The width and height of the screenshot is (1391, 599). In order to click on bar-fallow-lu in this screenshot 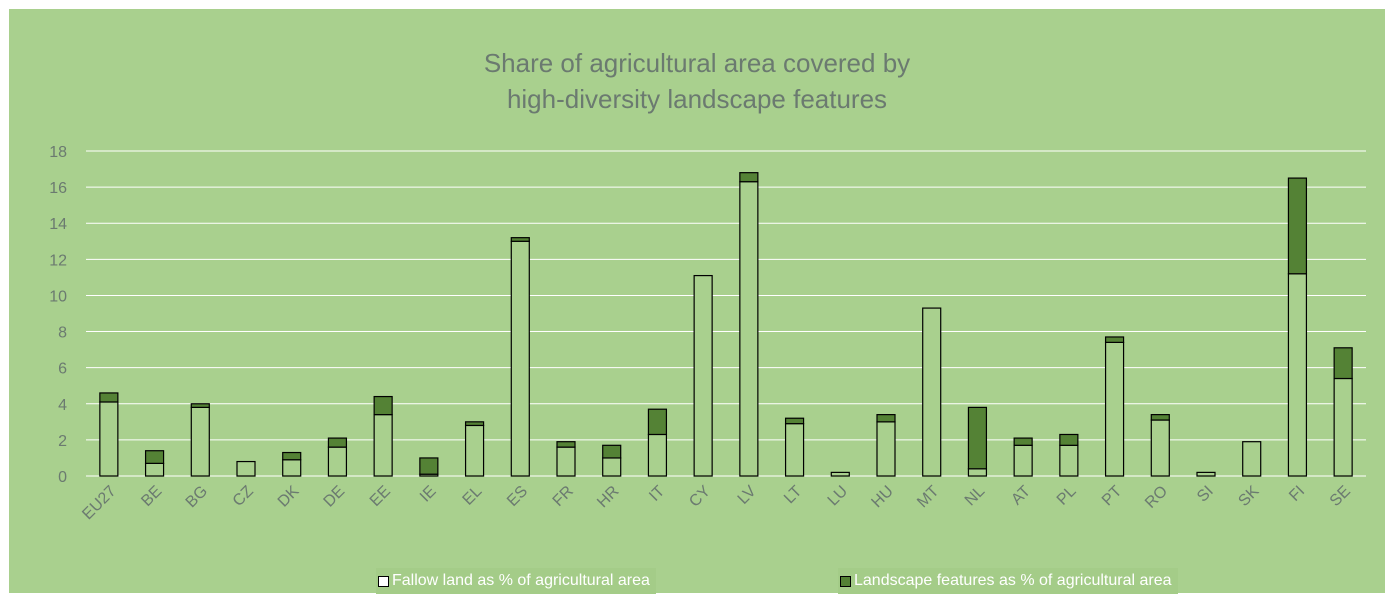, I will do `click(840, 474)`.